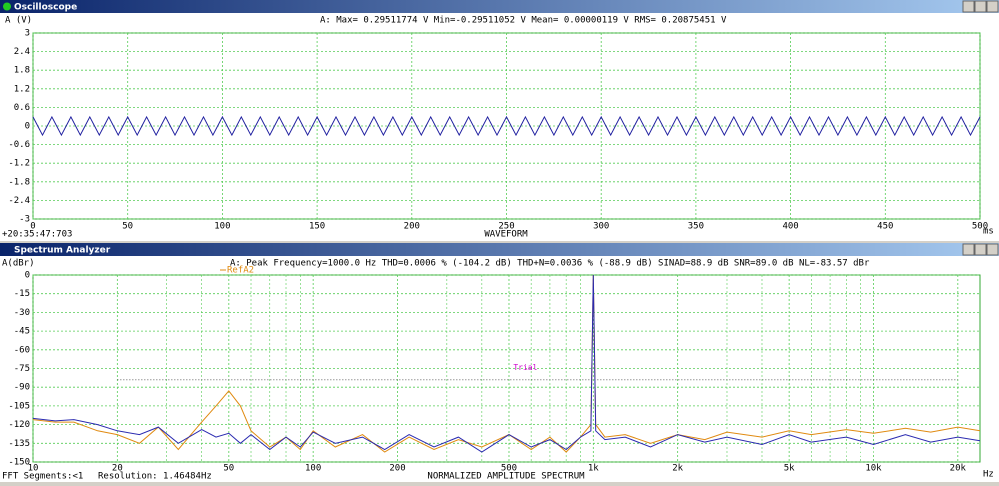  Describe the element at coordinates (45, 8) in the screenshot. I see `window-title: Oscilloscope` at that location.